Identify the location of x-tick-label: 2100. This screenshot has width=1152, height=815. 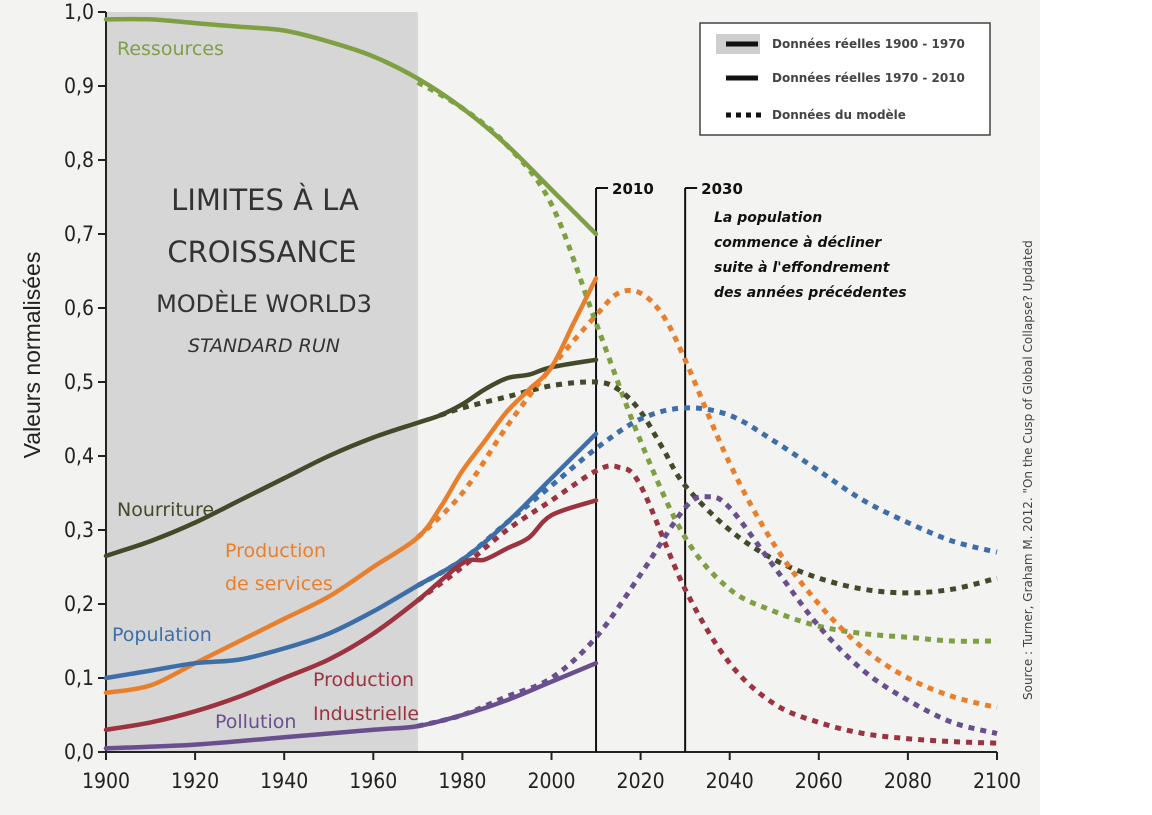
(997, 781).